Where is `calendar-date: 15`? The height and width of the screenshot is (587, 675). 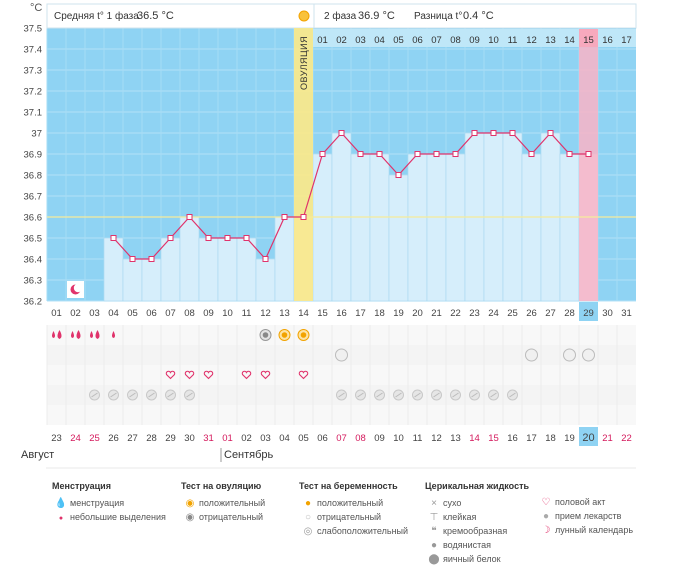 calendar-date: 15 is located at coordinates (493, 438).